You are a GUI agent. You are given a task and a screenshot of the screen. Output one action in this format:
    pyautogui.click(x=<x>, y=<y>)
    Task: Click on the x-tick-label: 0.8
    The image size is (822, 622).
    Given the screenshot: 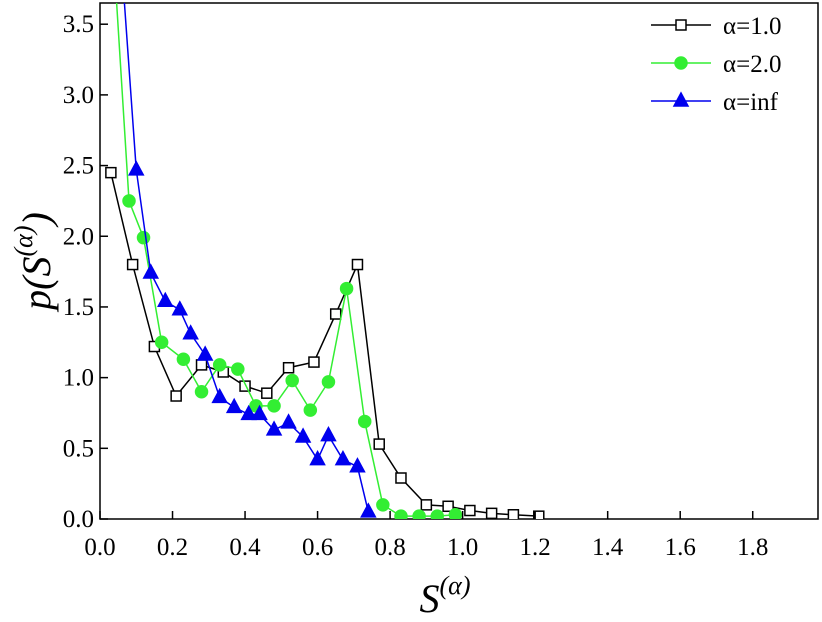 What is the action you would take?
    pyautogui.click(x=389, y=547)
    